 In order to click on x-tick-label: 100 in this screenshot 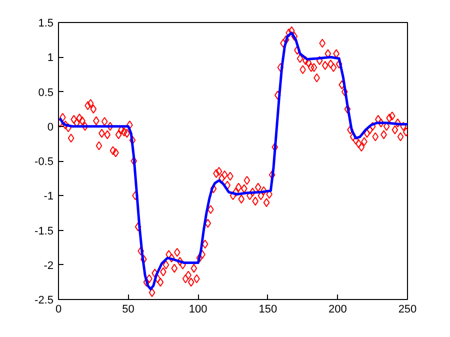, I will do `click(198, 310)`.